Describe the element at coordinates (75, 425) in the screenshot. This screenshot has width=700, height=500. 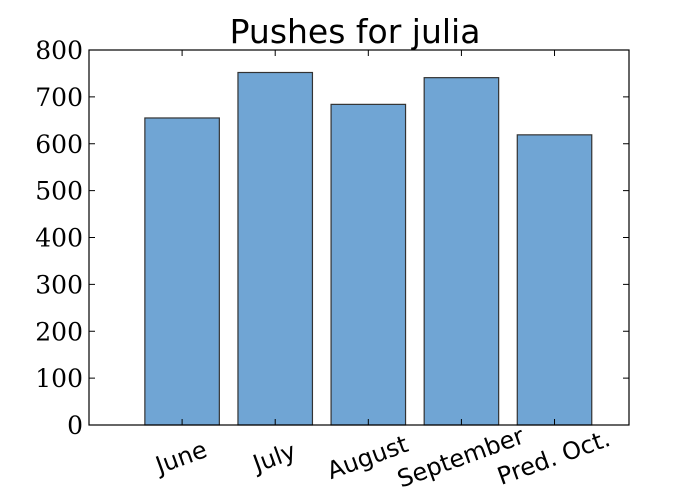
I see `ytick-label: 0` at that location.